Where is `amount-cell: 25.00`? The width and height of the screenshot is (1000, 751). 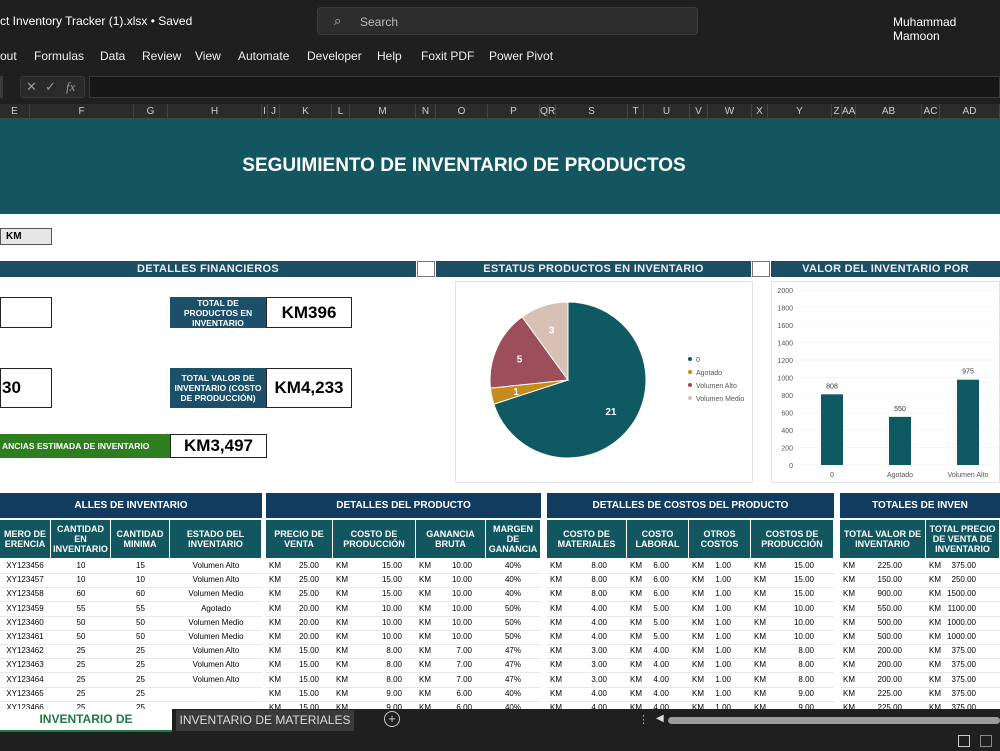 amount-cell: 25.00 is located at coordinates (308, 594).